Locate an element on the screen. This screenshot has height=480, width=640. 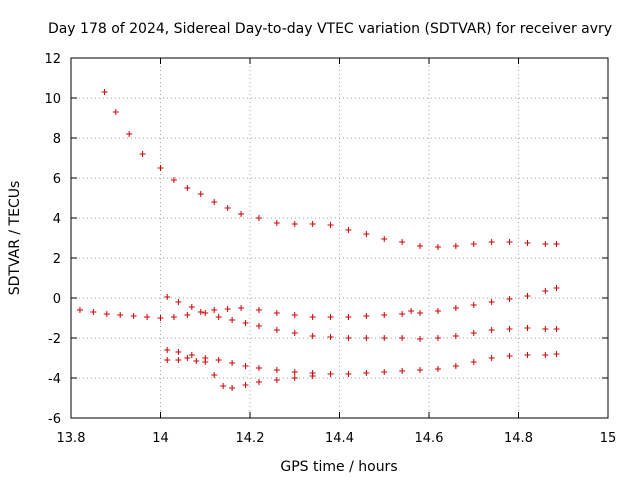
y-axis-label: SDTVAR / TECUs is located at coordinates (15, 238).